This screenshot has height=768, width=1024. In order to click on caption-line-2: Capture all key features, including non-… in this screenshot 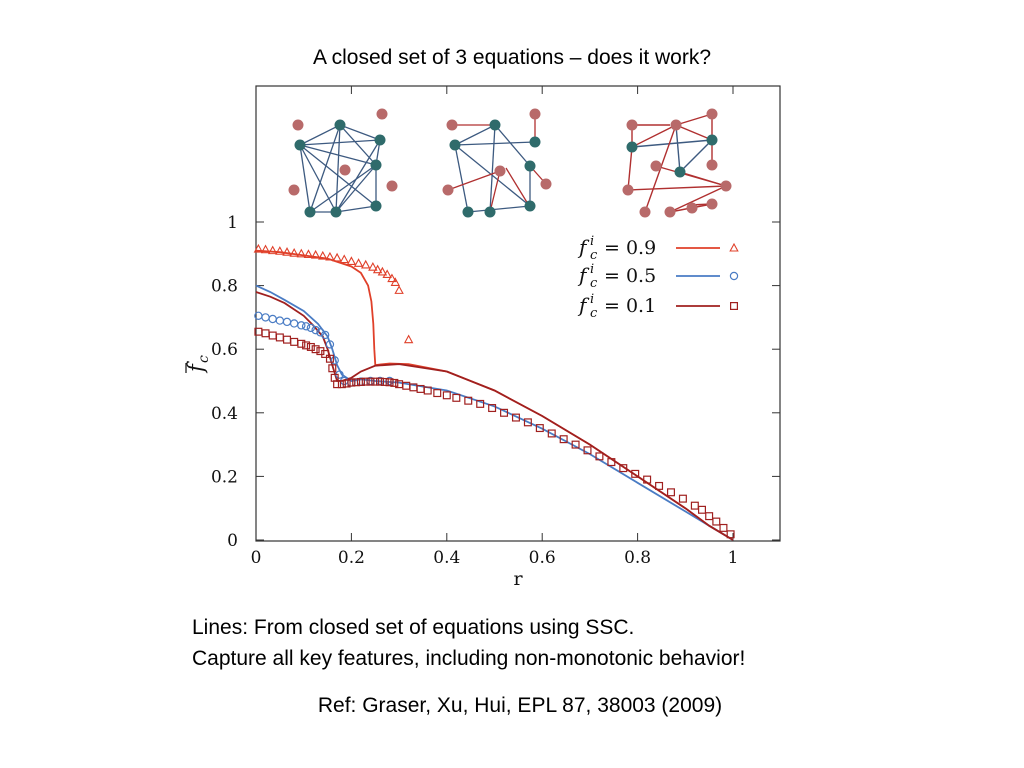, I will do `click(469, 658)`.